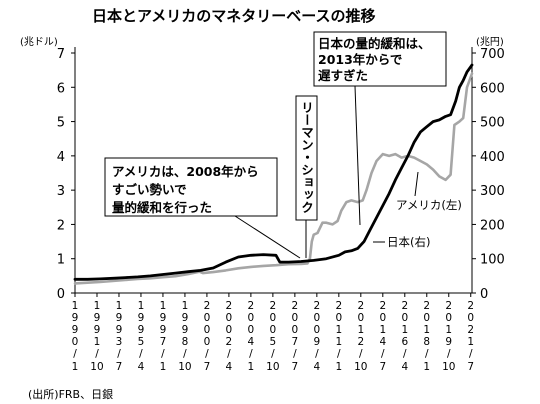 This screenshot has height=404, width=540. What do you see at coordinates (343, 75) in the screenshot?
I see `annotation-japan-2013-line3: 遅すぎた` at bounding box center [343, 75].